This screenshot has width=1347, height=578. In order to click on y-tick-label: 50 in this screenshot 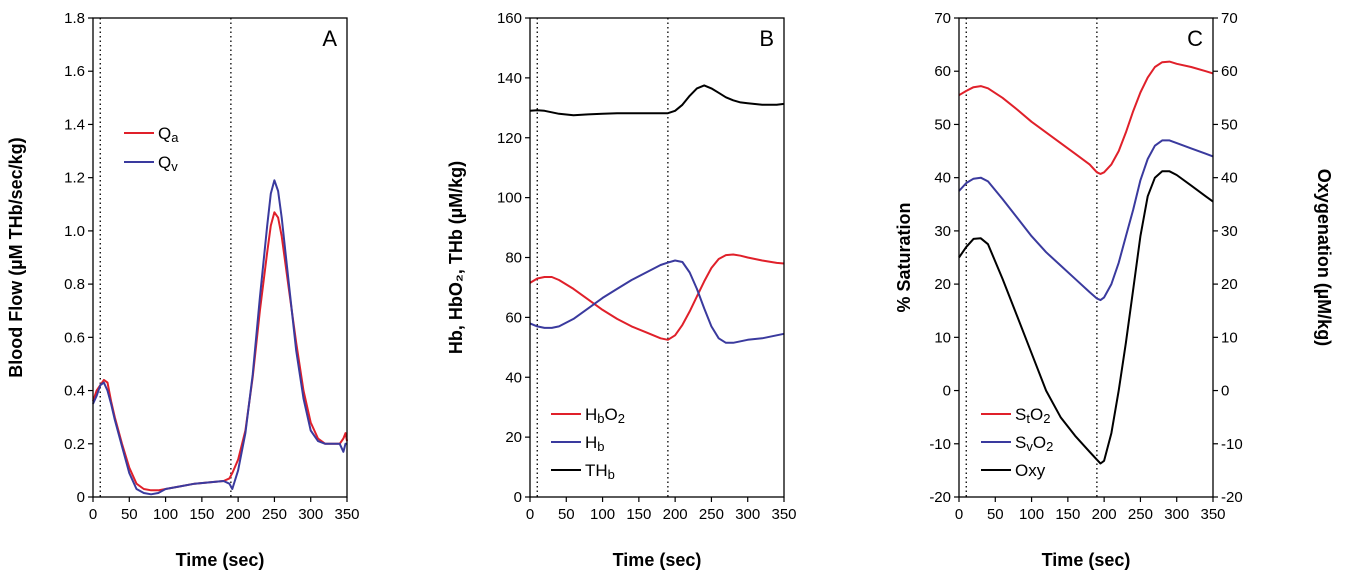, I will do `click(942, 124)`.